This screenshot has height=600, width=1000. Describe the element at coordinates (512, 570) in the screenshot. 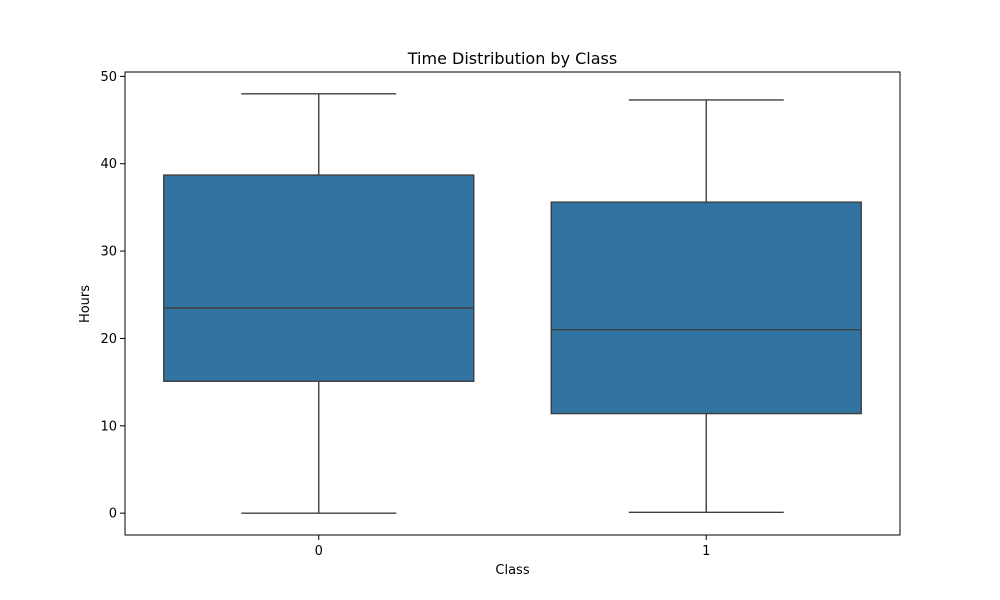

I see `x-axis-label: Class` at that location.